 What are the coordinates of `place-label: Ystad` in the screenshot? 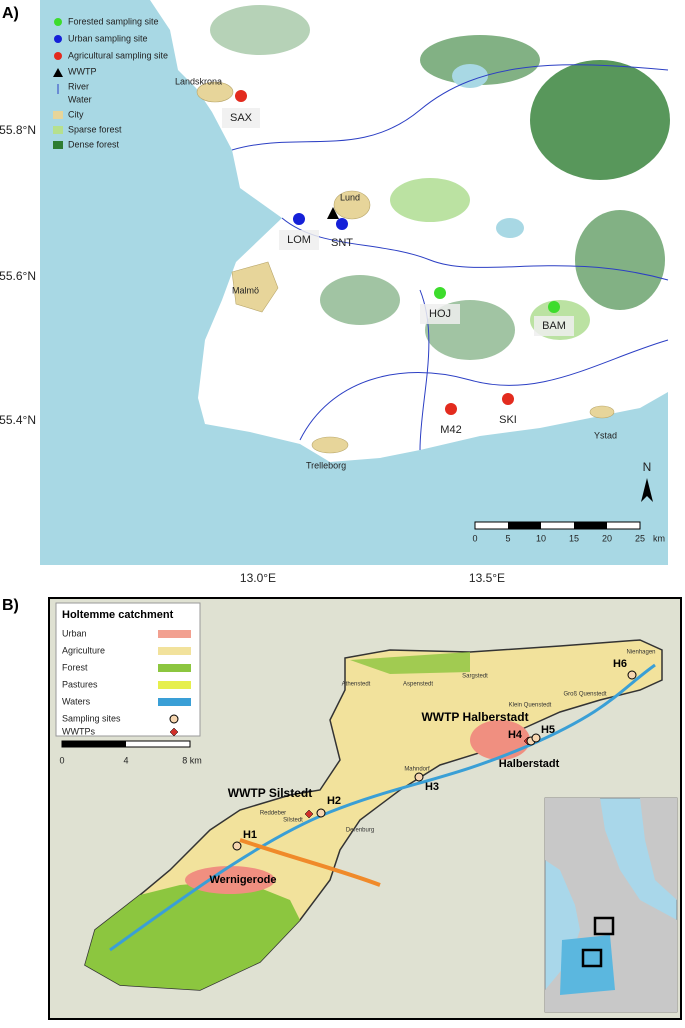 It's located at (605, 435).